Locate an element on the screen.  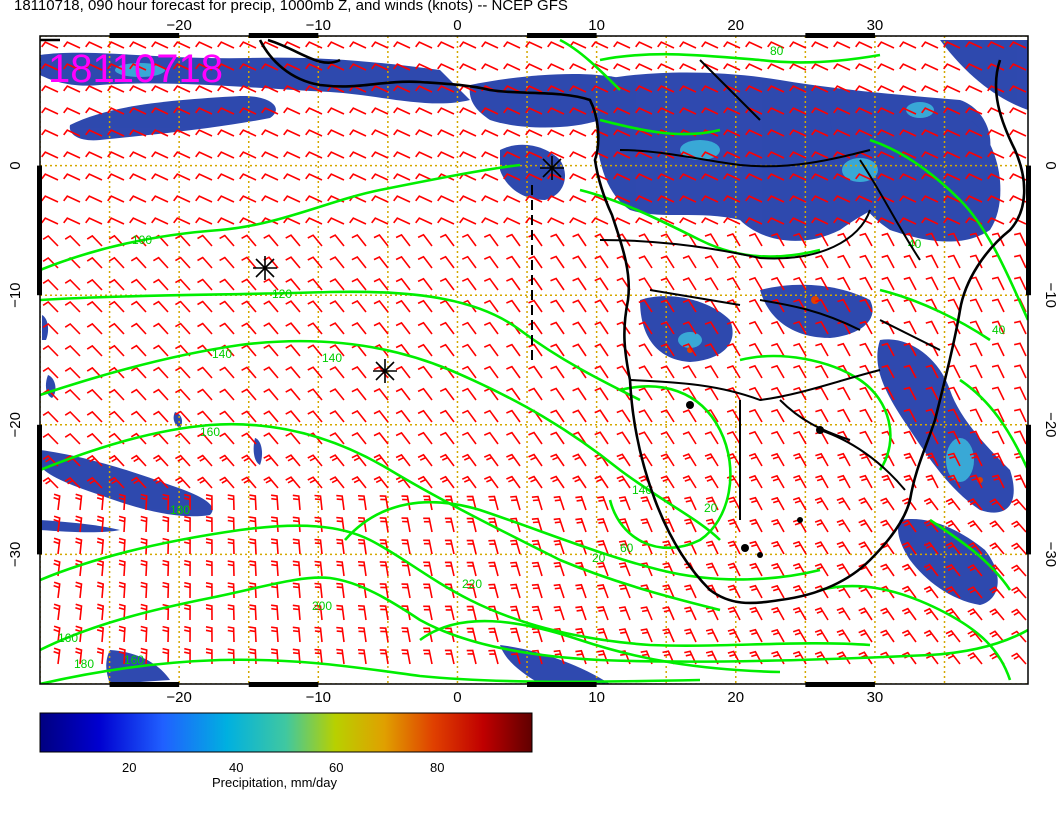
svg-text: 20 is located at coordinates (711, 508).